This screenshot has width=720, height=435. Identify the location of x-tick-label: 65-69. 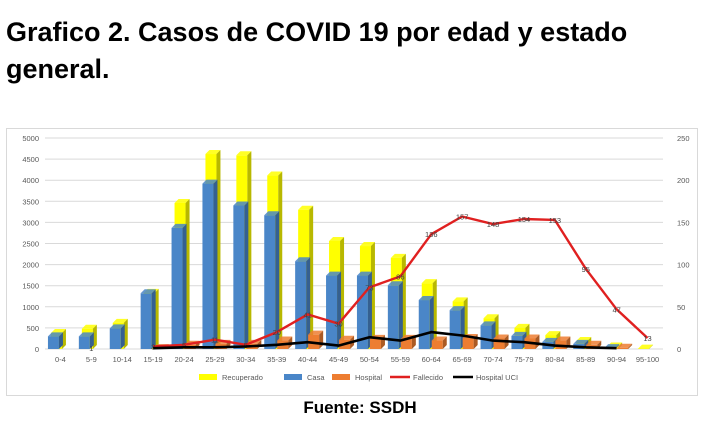
(462, 359).